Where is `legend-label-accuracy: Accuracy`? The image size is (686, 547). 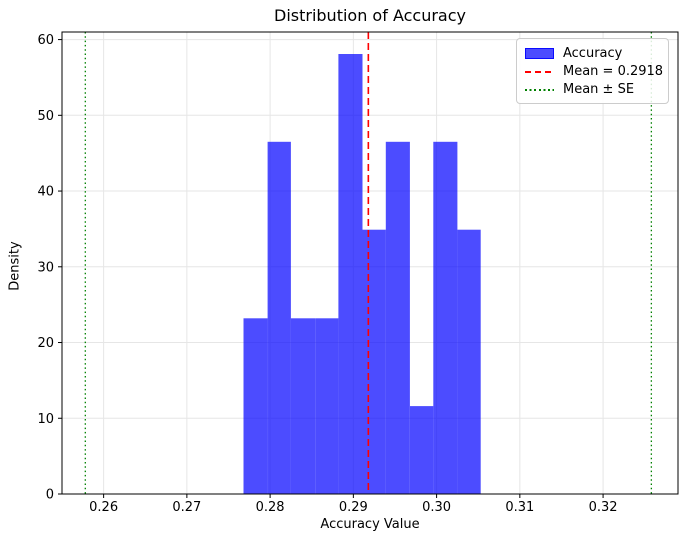
legend-label-accuracy: Accuracy is located at coordinates (593, 53).